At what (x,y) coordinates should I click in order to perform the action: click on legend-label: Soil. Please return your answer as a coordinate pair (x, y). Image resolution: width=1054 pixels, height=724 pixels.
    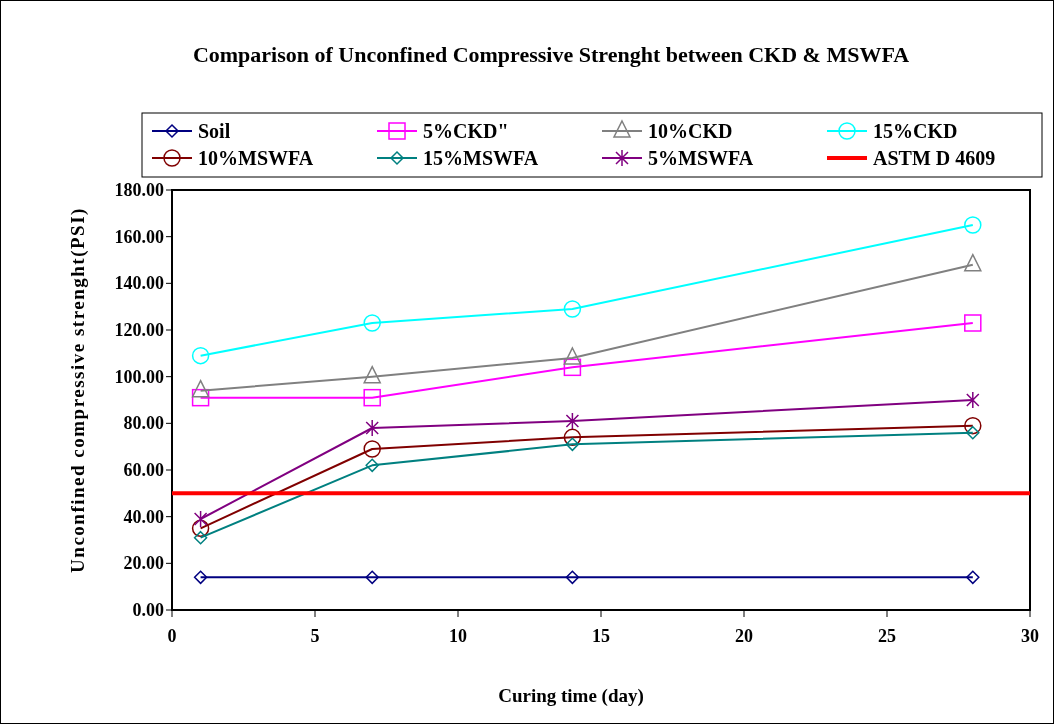
    Looking at the image, I should click on (214, 131).